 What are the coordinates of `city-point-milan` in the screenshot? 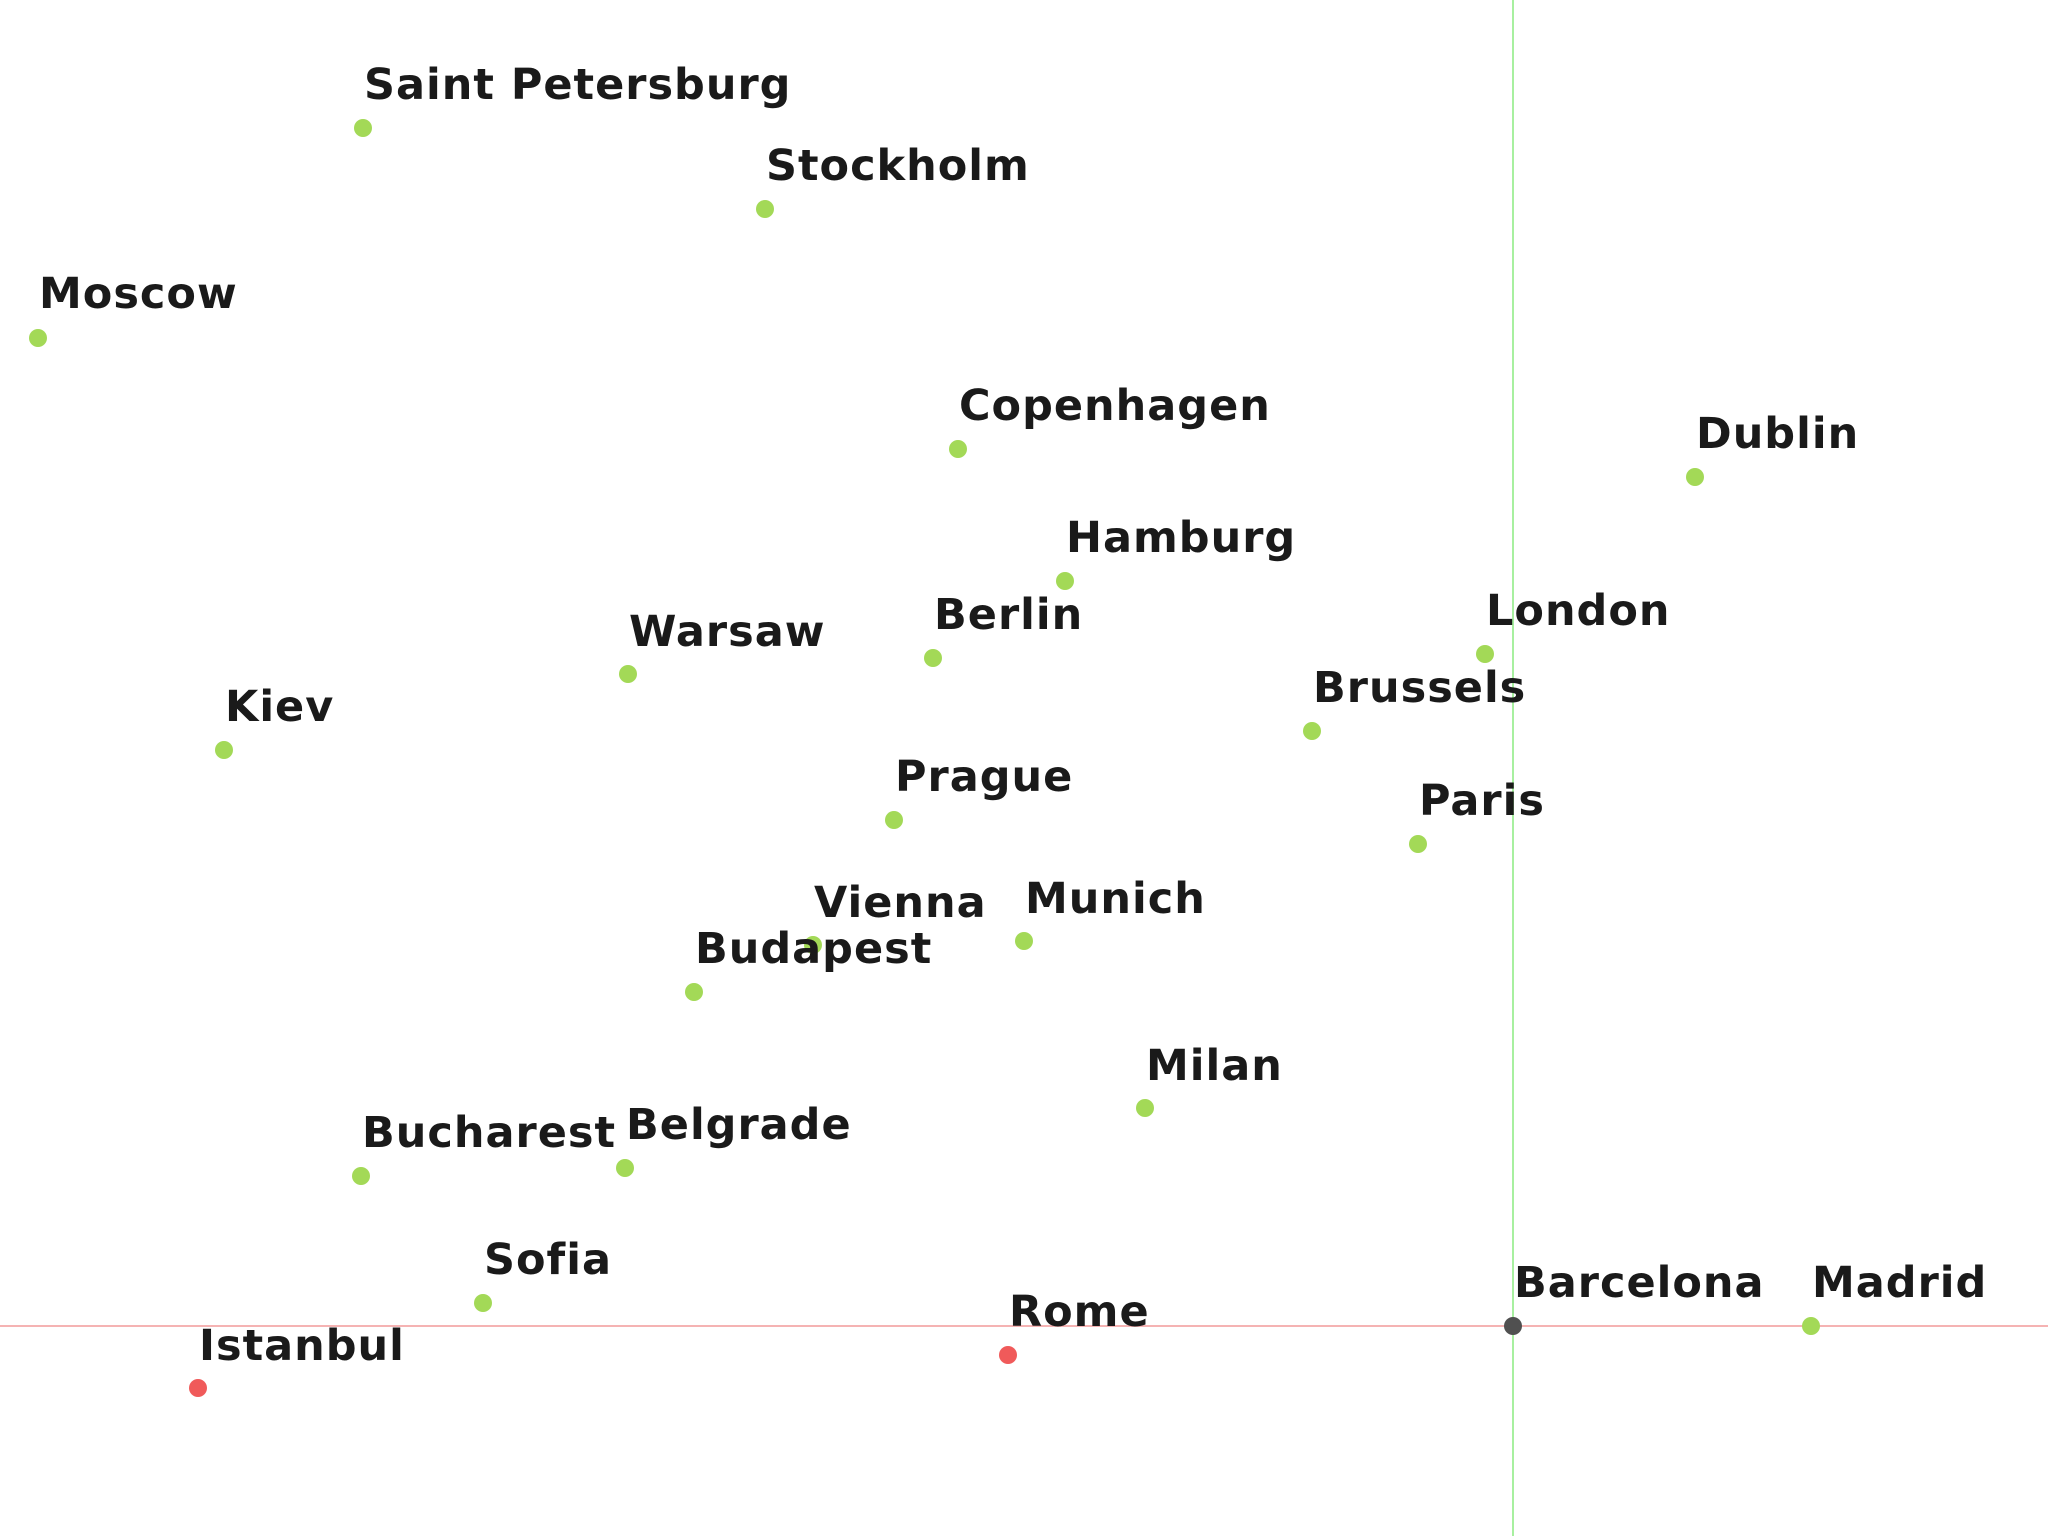 It's located at (1145, 1108).